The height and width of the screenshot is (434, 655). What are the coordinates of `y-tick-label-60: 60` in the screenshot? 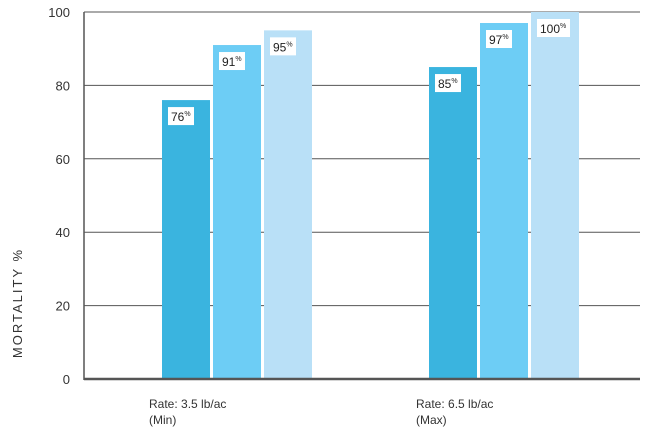 It's located at (63, 159).